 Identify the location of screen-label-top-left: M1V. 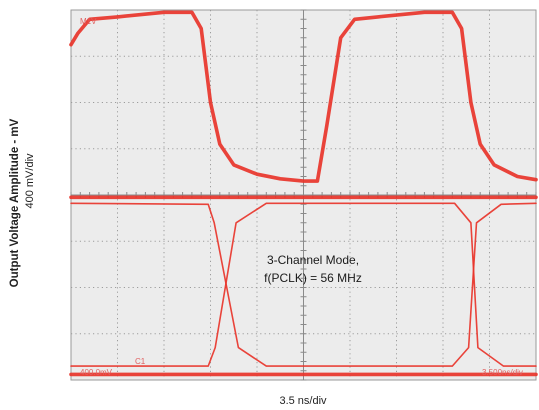
(88, 21).